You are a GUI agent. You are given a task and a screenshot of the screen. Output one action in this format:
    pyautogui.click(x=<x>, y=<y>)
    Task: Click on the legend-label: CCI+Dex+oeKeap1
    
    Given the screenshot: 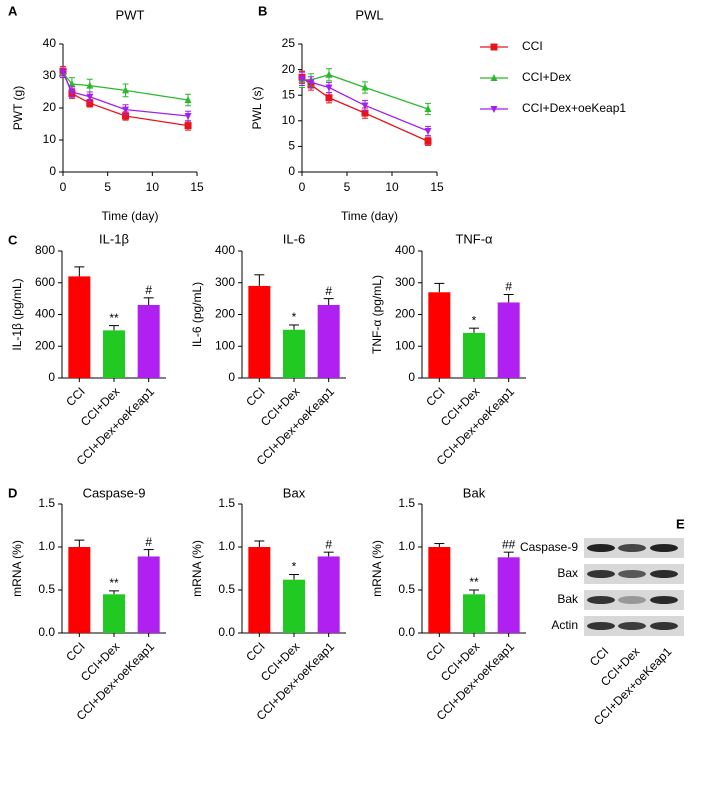 What is the action you would take?
    pyautogui.click(x=574, y=108)
    